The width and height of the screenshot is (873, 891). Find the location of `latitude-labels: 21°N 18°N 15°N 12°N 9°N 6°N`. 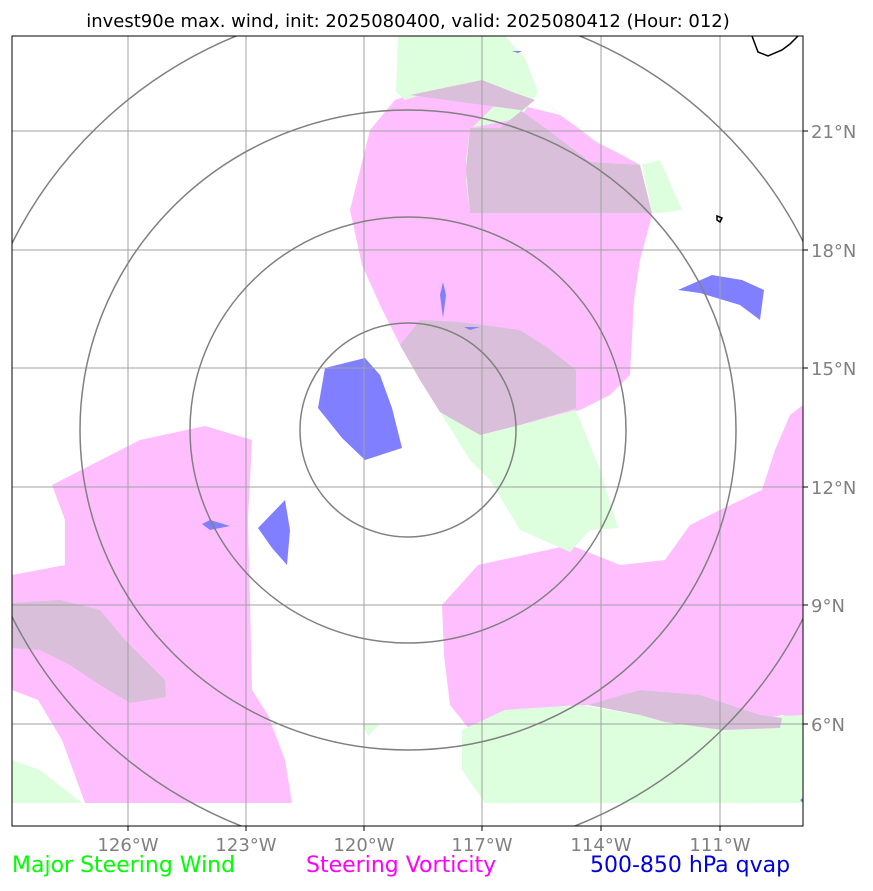

latitude-labels: 21°N 18°N 15°N 12°N 9°N 6°N is located at coordinates (833, 429).